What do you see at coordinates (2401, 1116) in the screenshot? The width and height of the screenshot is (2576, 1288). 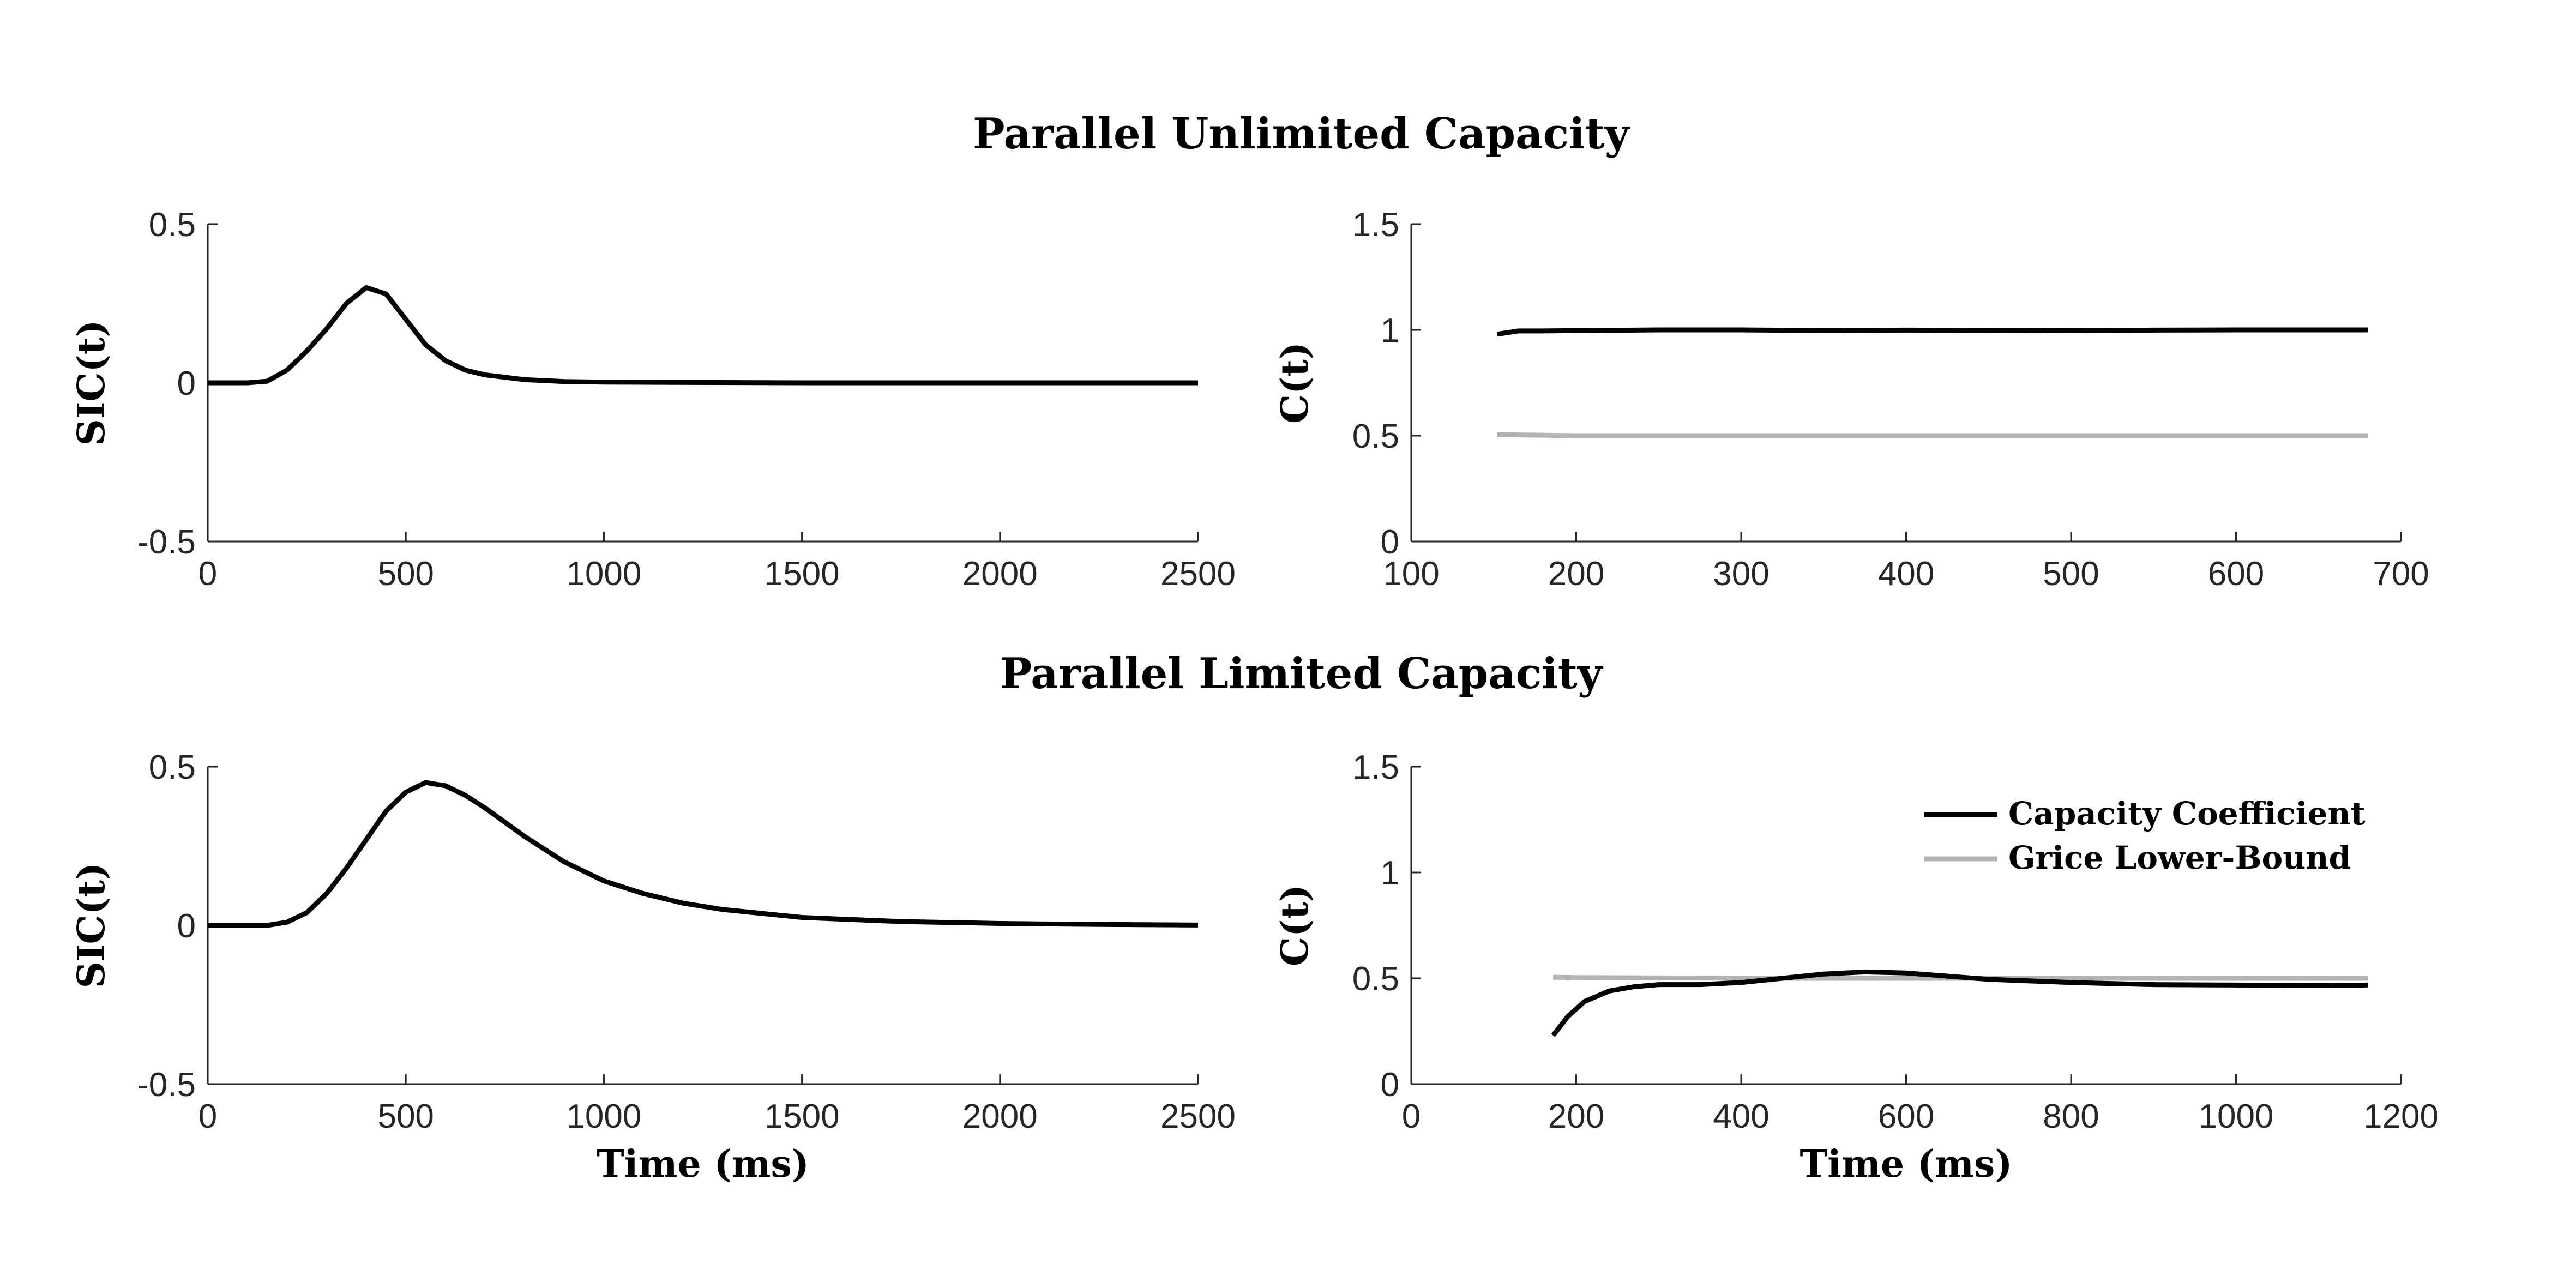 I see `x-tick-label: 1200` at bounding box center [2401, 1116].